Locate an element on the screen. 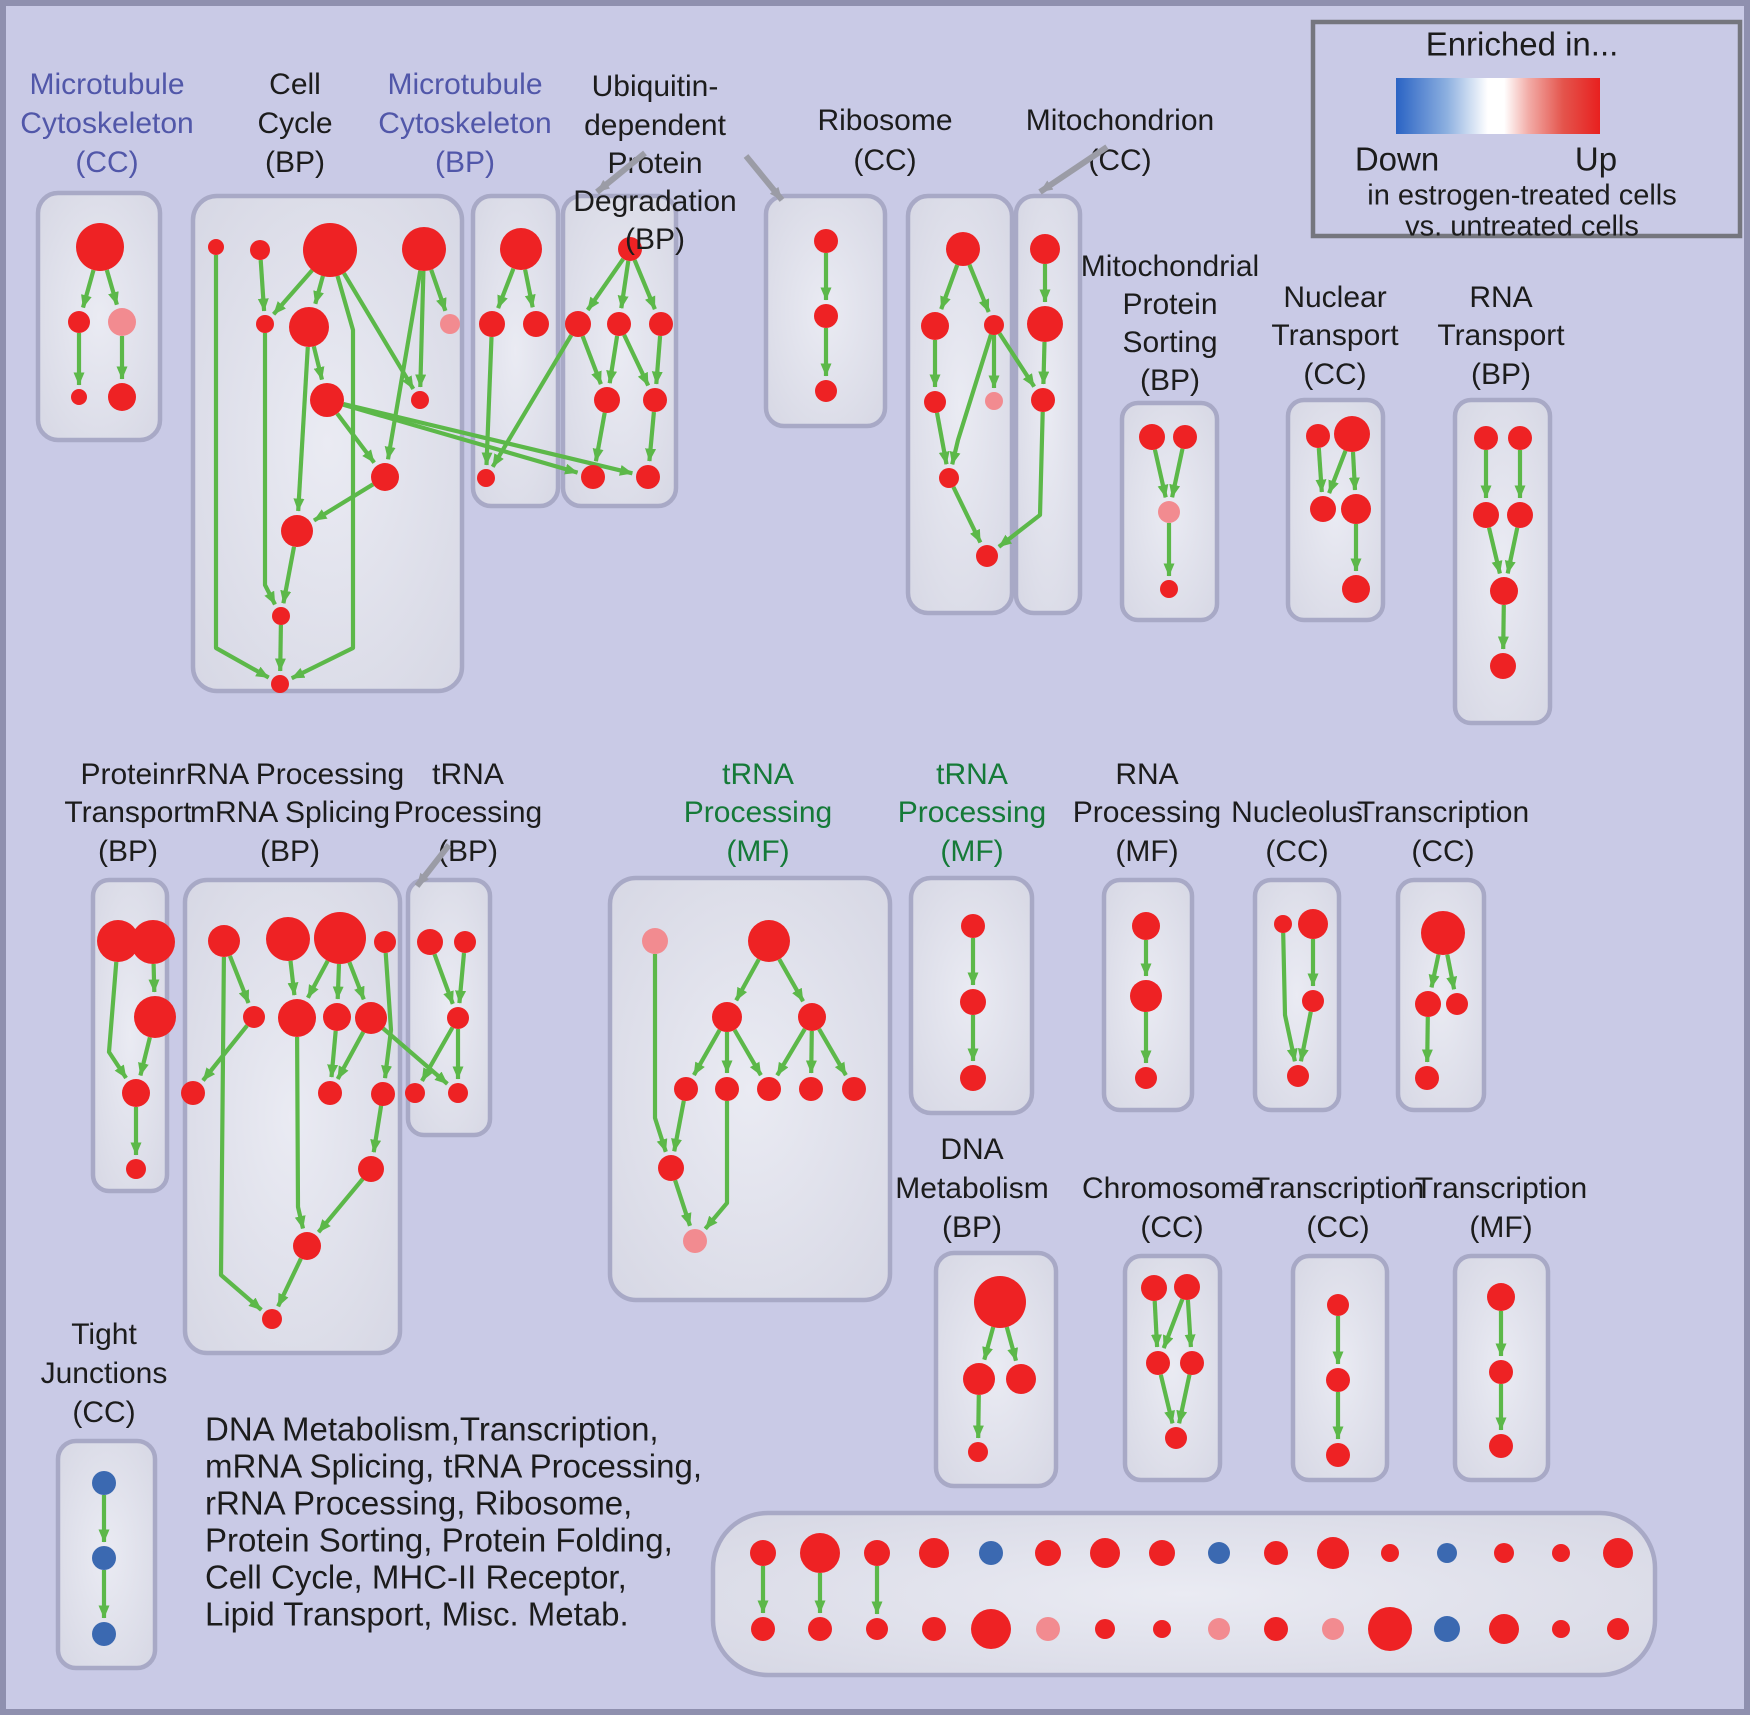  cluster-label-trna_mf2: tRNA is located at coordinates (972, 774).